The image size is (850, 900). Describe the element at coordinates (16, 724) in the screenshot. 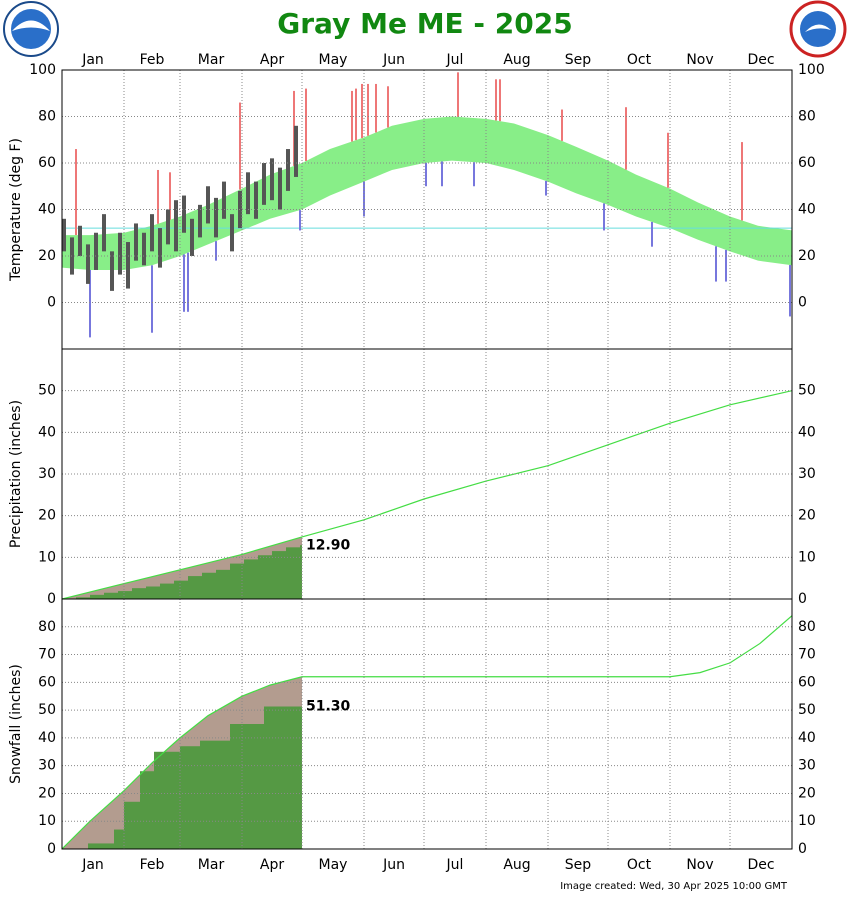

I see `y-axis-label: Snowfall (inches)` at that location.